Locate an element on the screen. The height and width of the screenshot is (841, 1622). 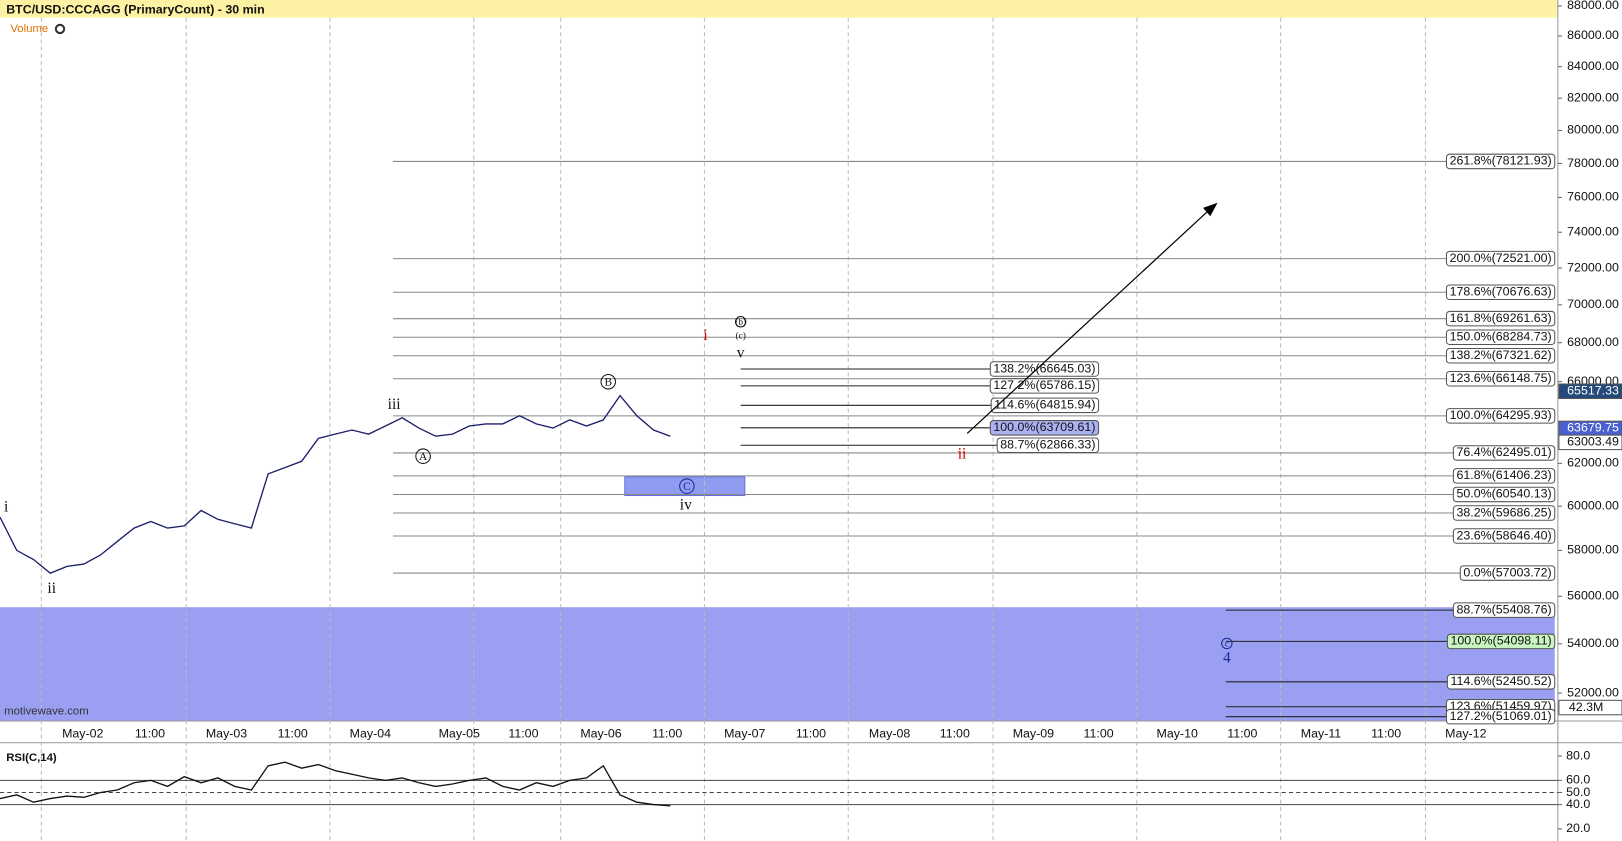
fib-label: 100.0%(64295.93) is located at coordinates (1501, 415).